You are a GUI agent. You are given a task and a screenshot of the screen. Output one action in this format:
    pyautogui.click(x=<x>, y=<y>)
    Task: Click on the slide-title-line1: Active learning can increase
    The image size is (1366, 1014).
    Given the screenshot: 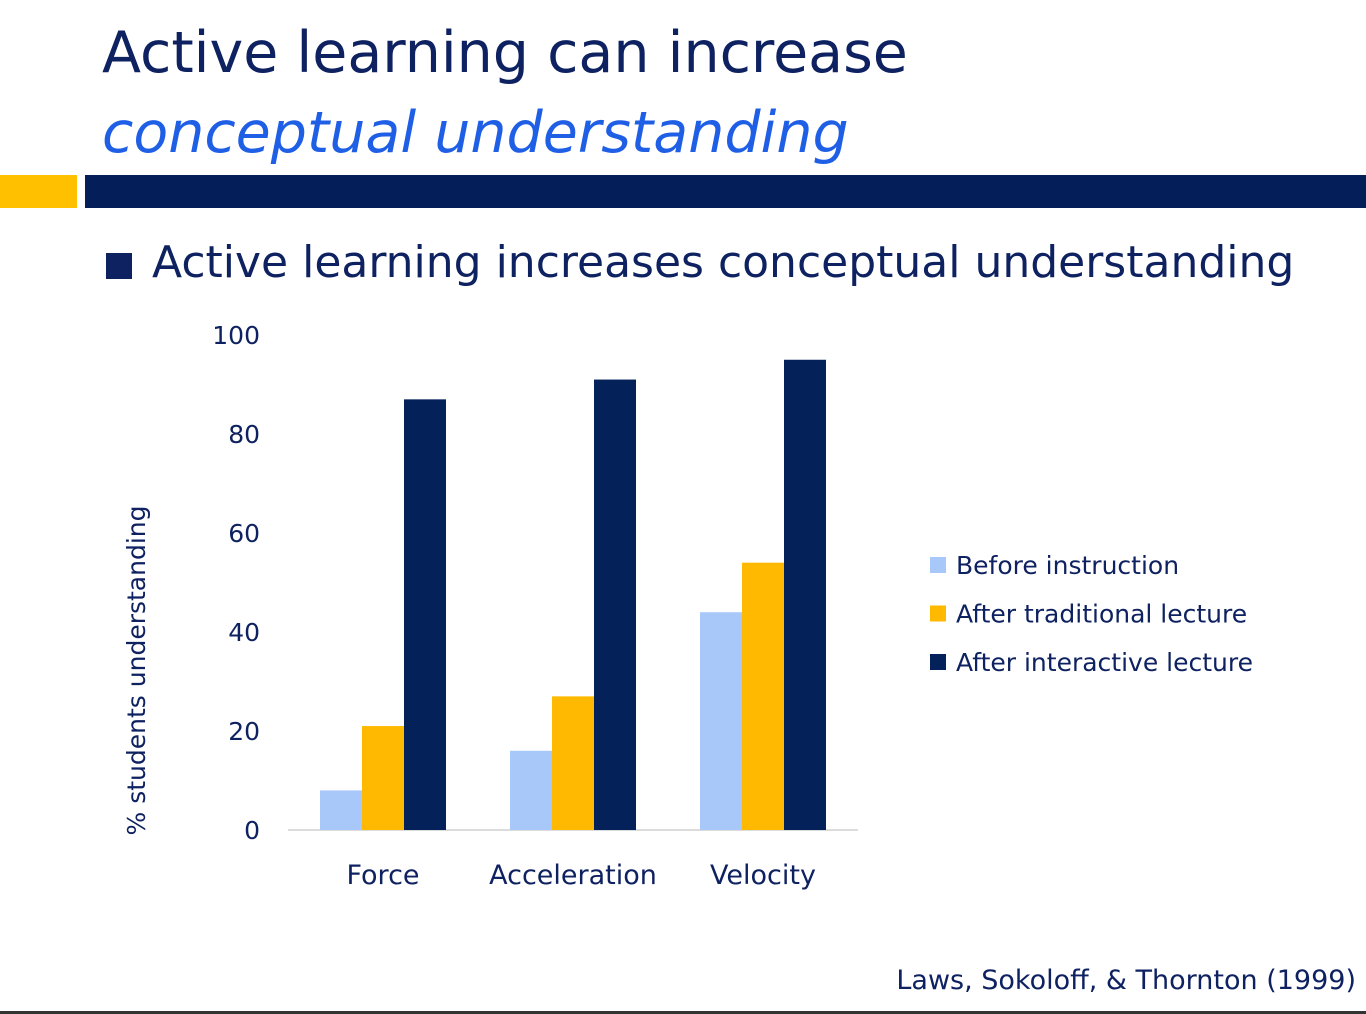 What is the action you would take?
    pyautogui.click(x=505, y=53)
    